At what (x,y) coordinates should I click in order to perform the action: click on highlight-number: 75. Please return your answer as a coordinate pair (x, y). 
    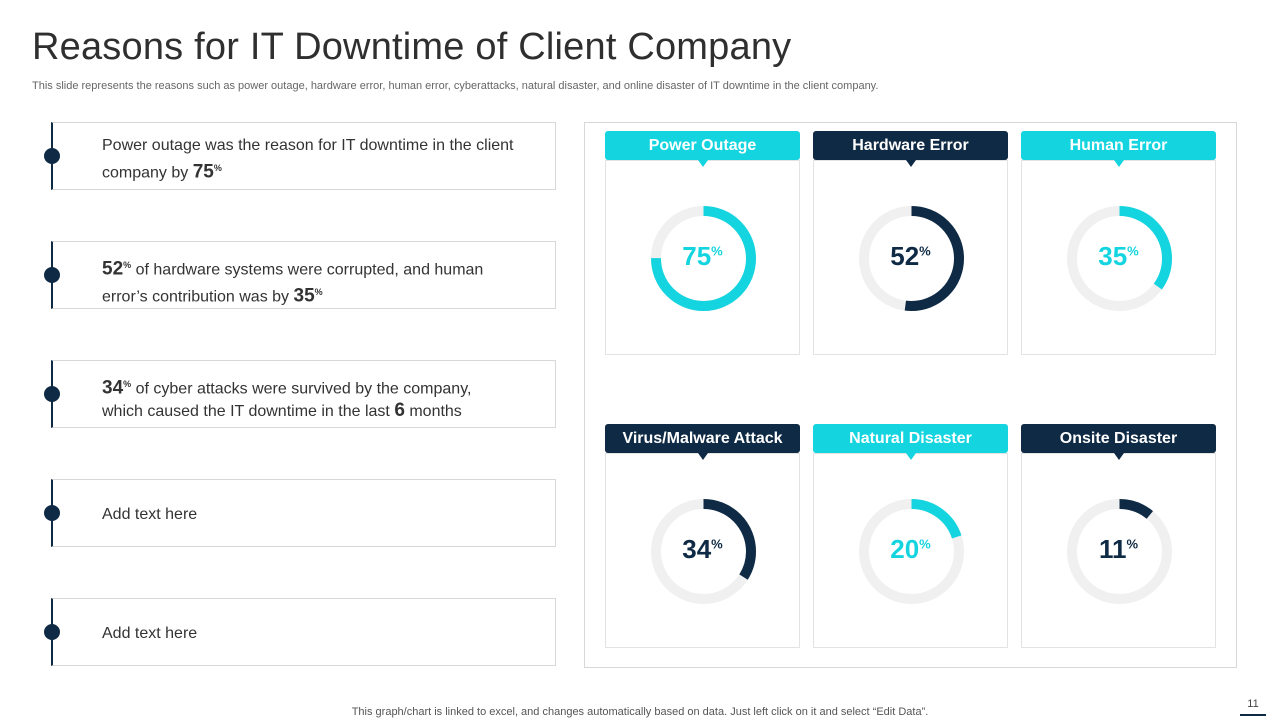
    Looking at the image, I should click on (203, 172).